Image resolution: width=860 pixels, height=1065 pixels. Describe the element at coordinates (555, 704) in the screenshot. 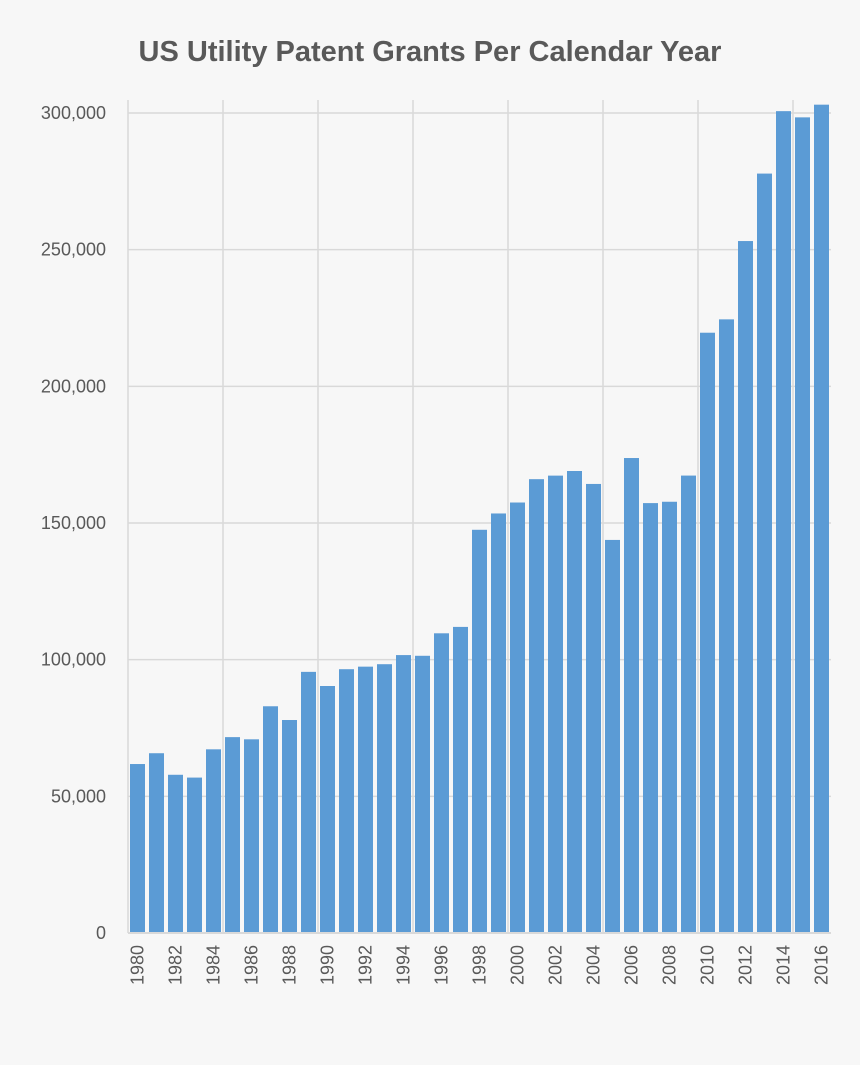

I see `bar-2002` at that location.